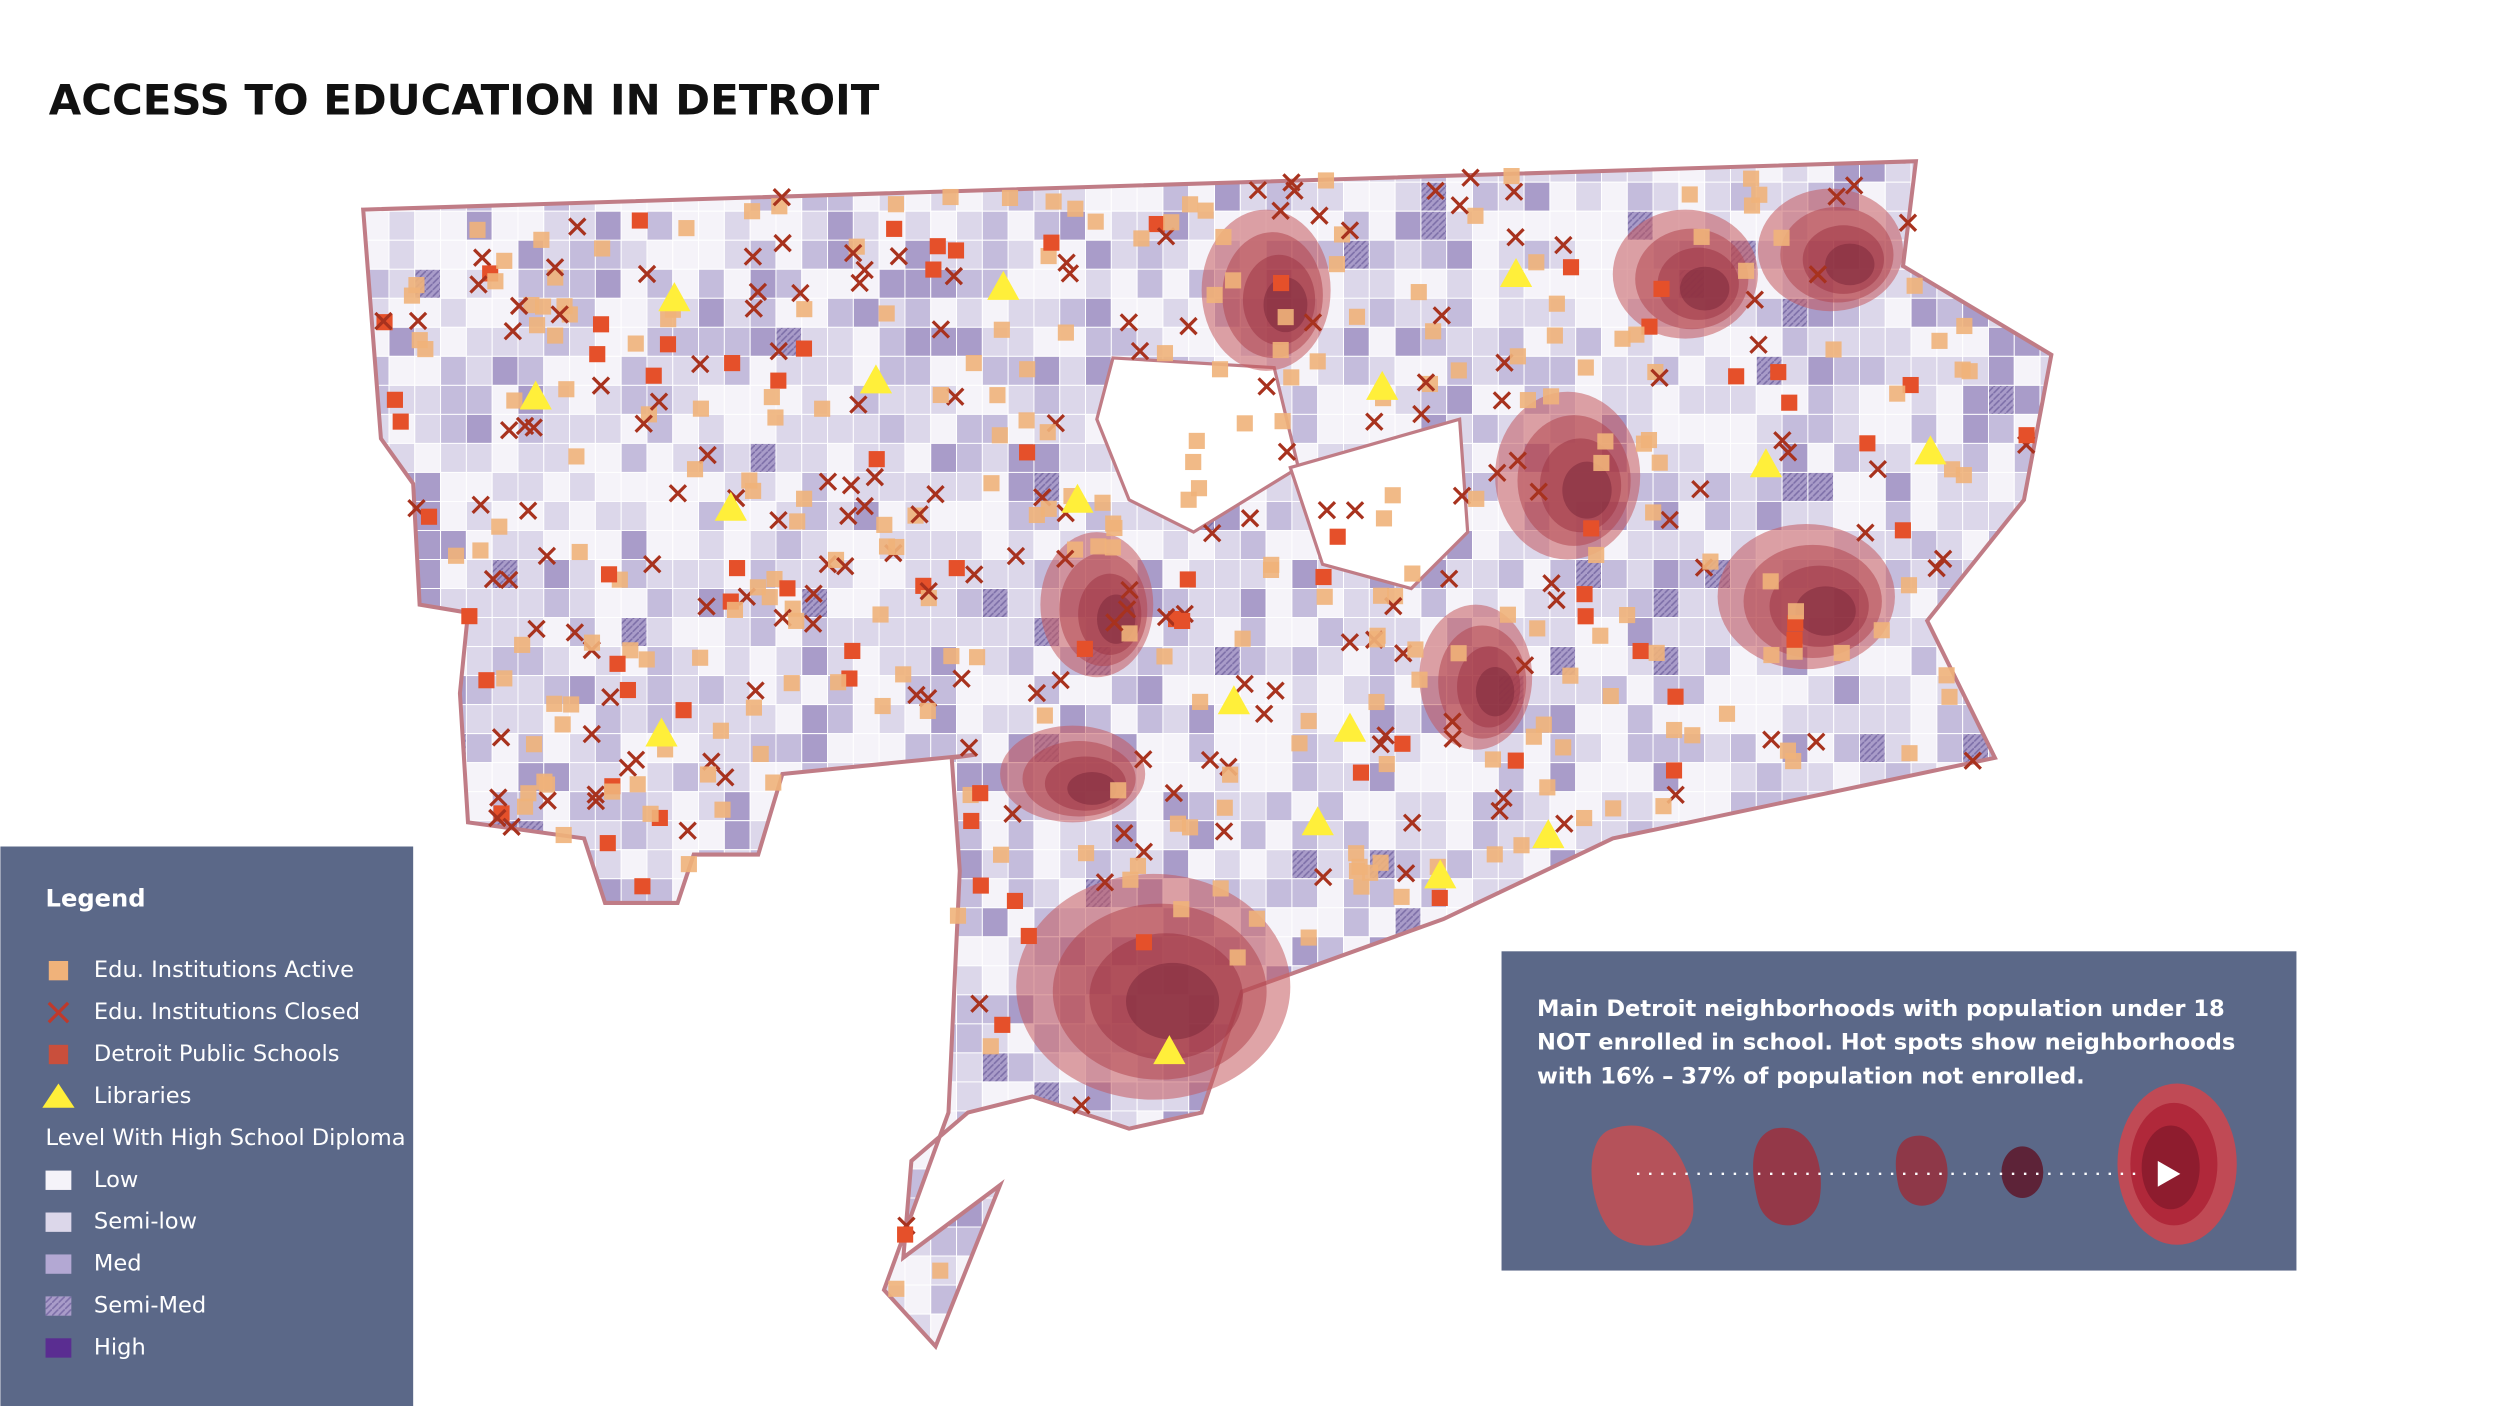  I want to click on legend-label: Detroit Public Schools, so click(217, 1054).